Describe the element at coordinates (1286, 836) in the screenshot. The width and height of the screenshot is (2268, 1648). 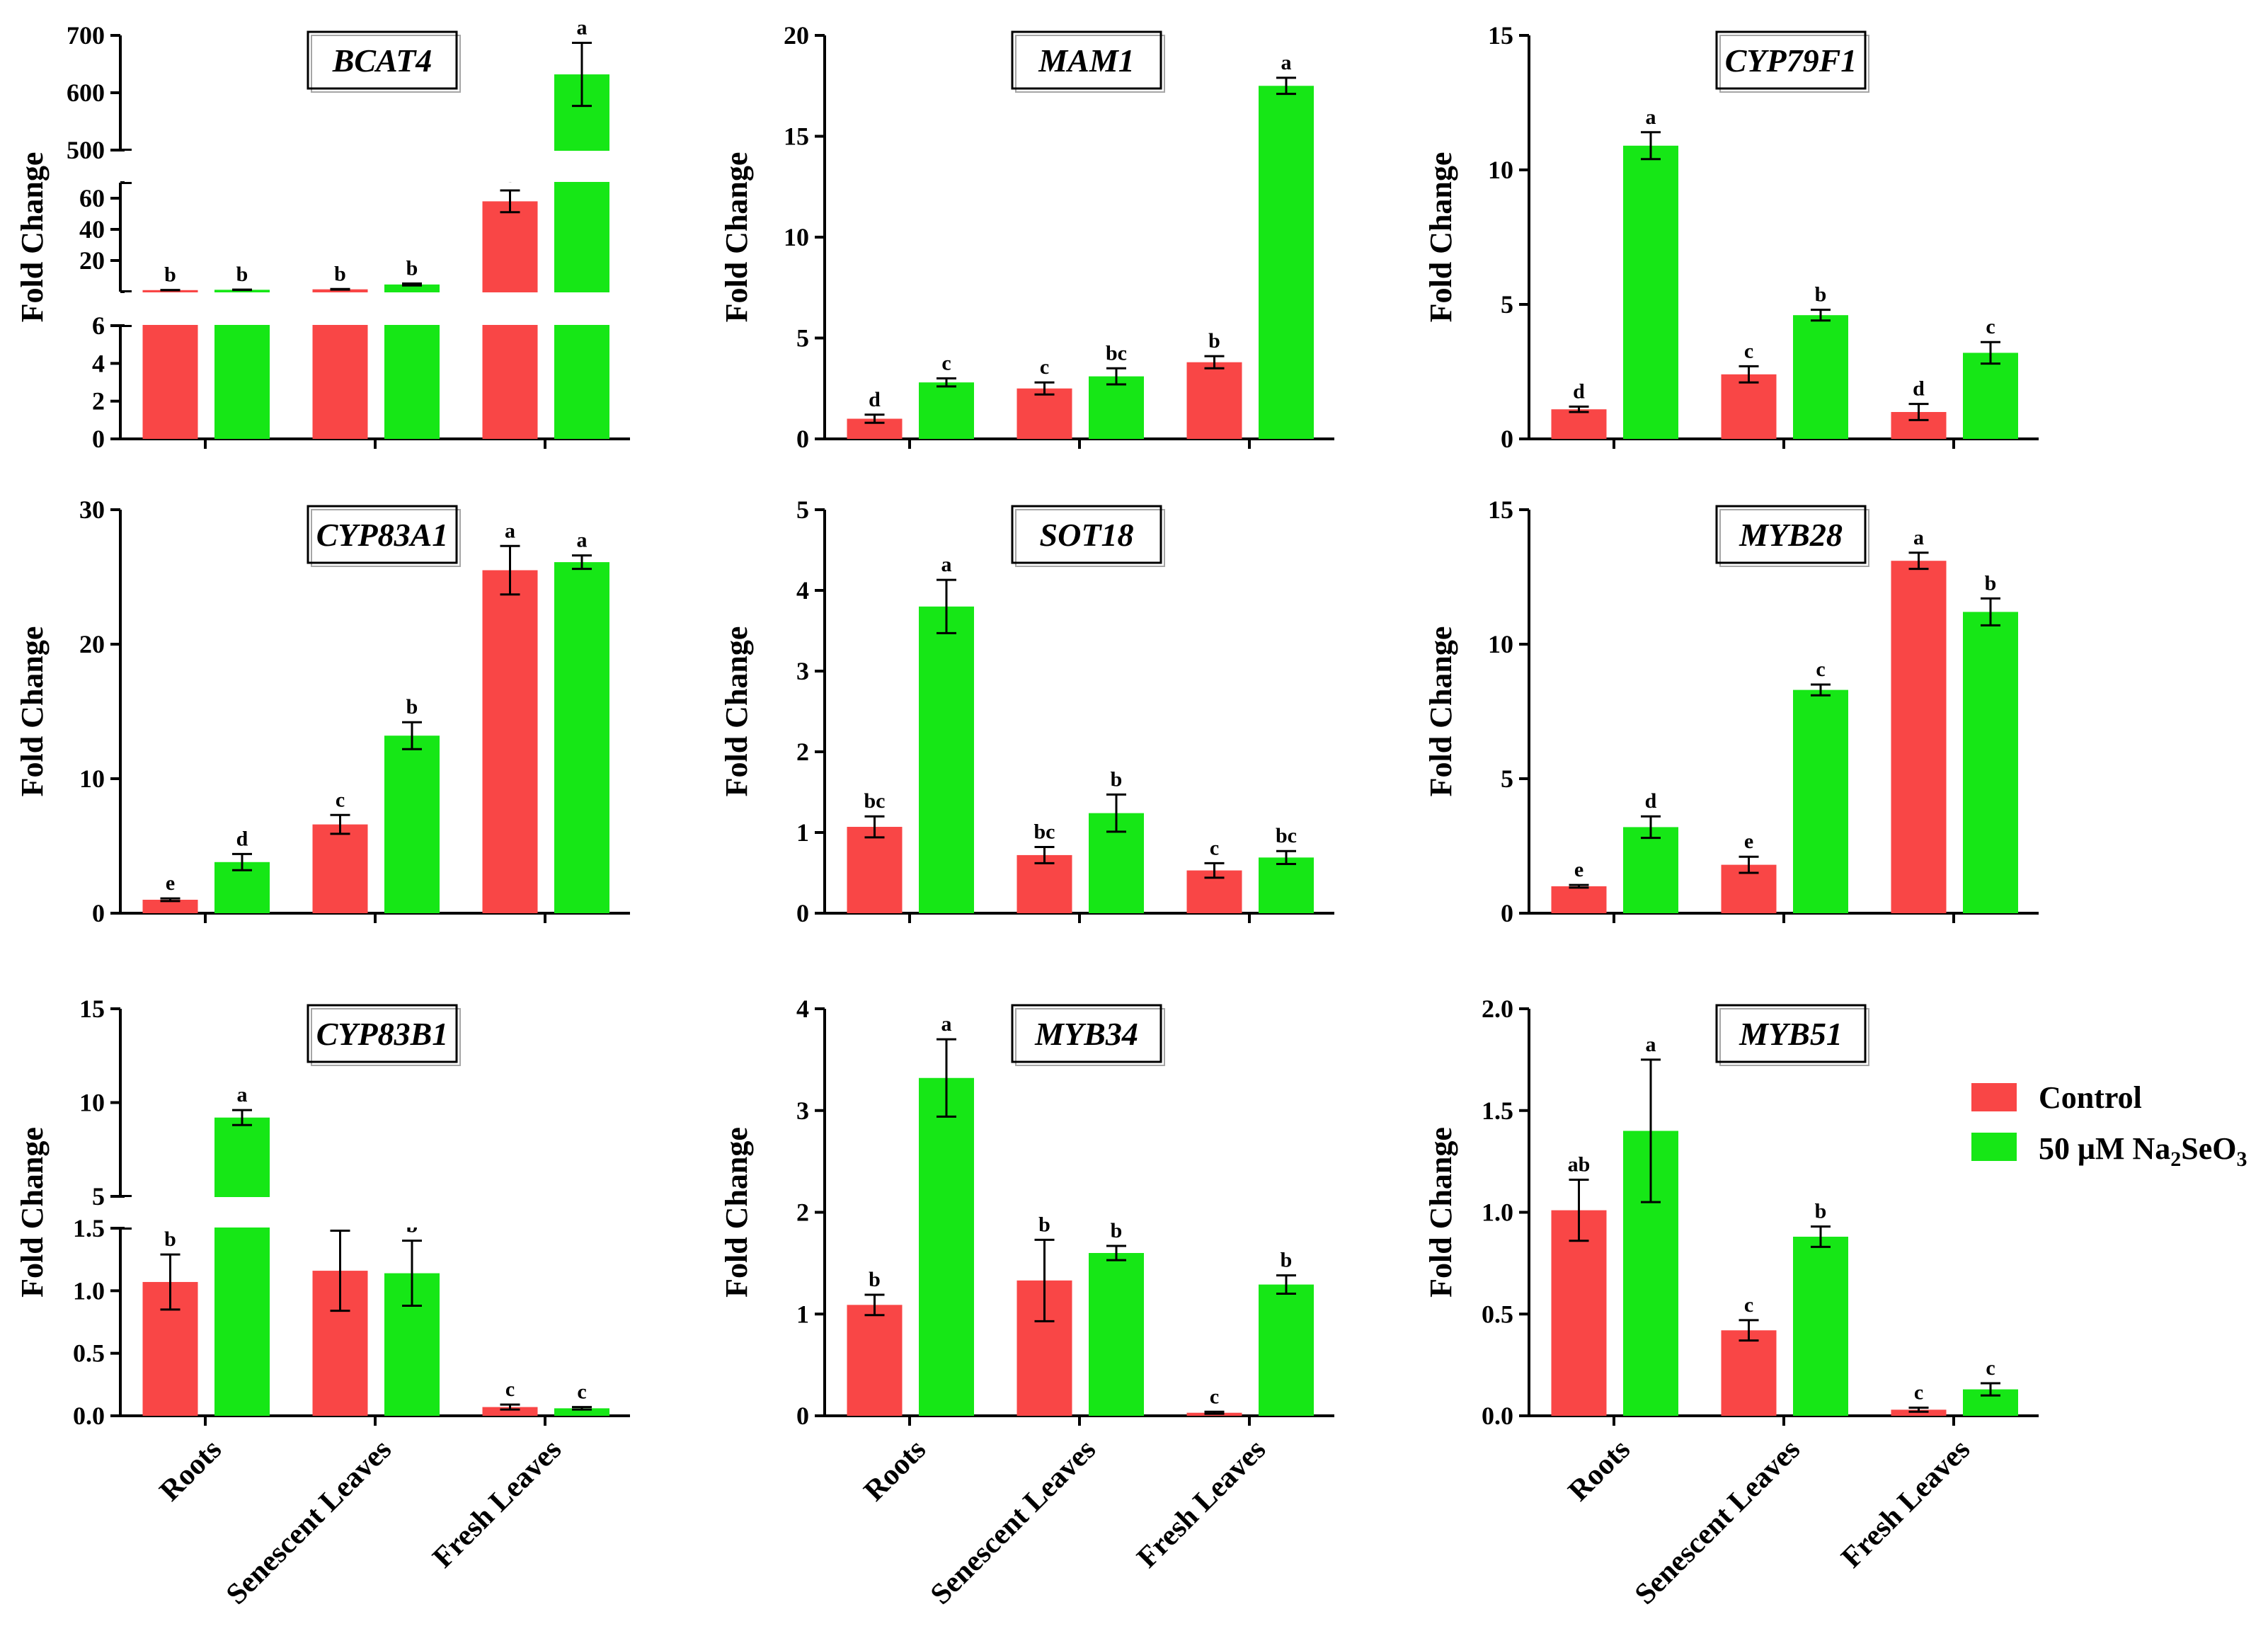
I see `significance-letter: bc` at that location.